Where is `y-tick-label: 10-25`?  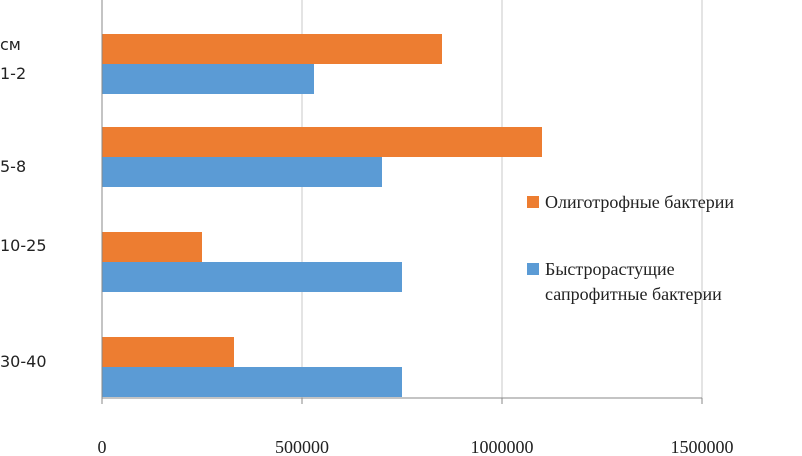 y-tick-label: 10-25 is located at coordinates (23, 245).